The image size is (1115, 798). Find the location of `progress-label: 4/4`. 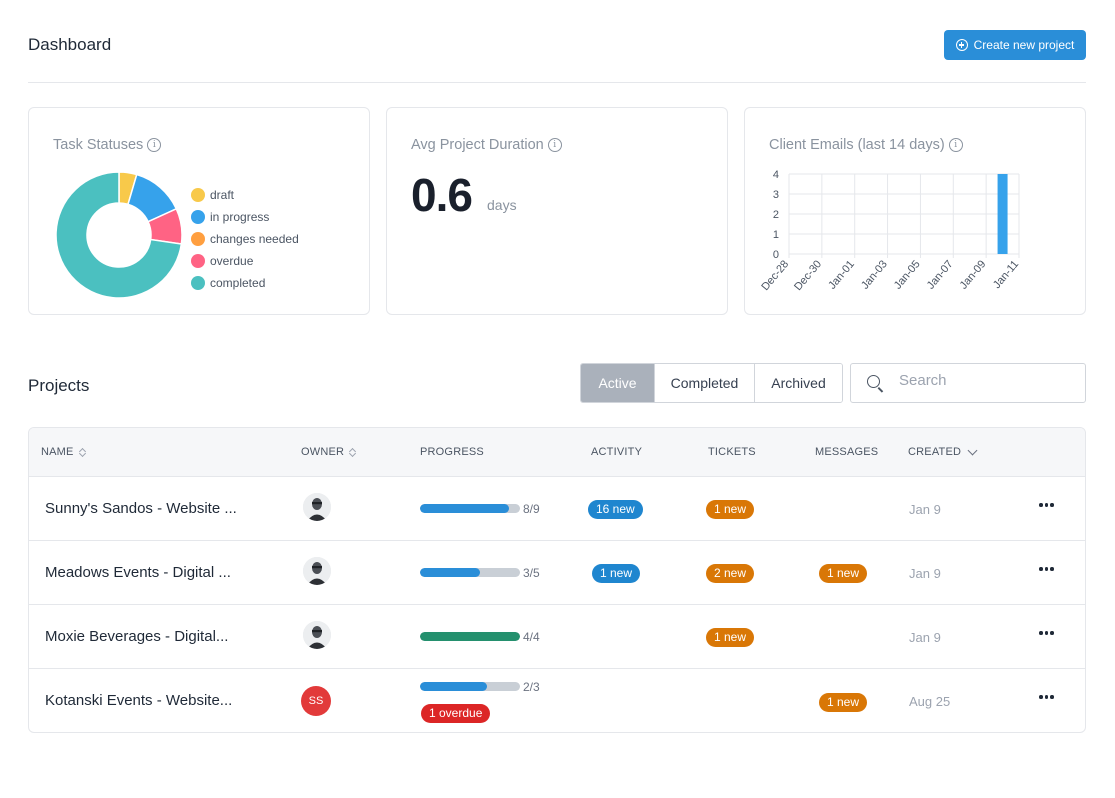

progress-label: 4/4 is located at coordinates (531, 637).